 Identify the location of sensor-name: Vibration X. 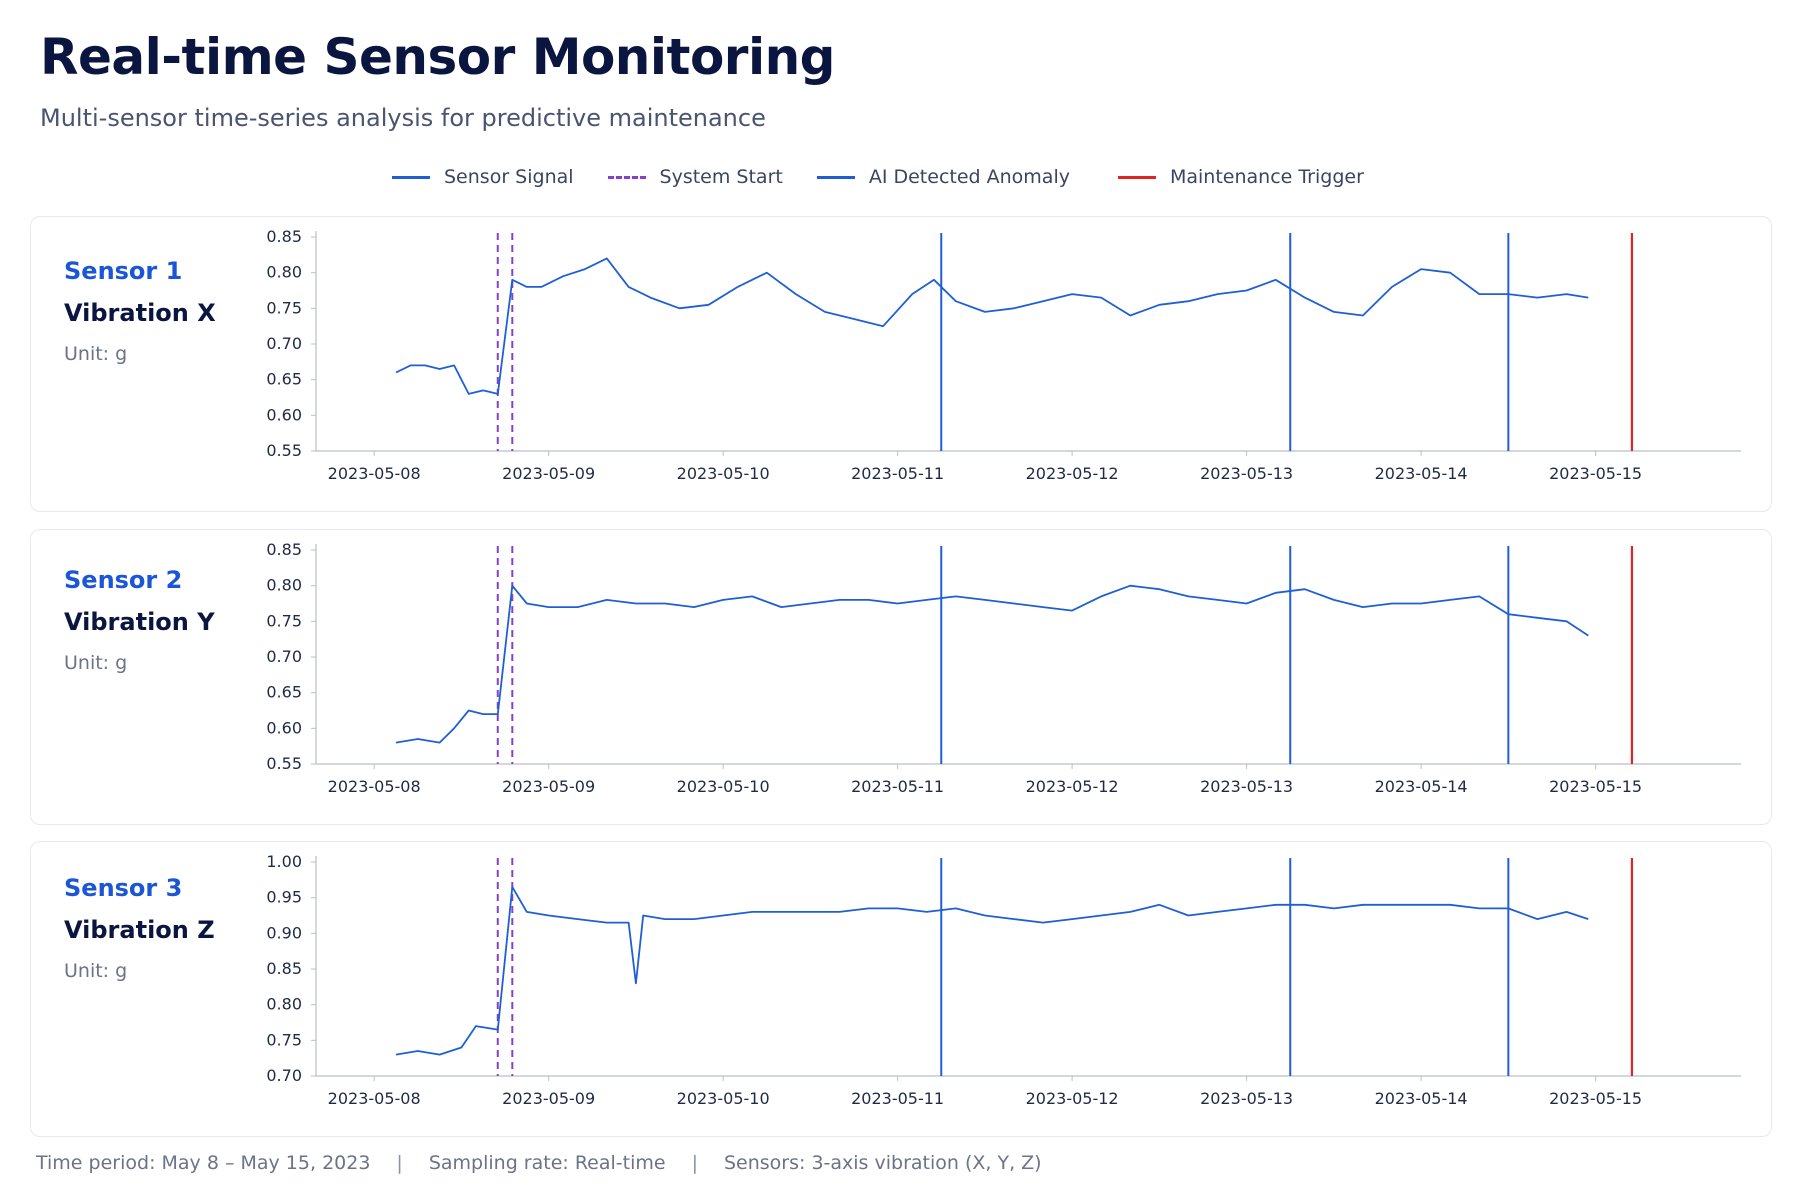
(140, 313).